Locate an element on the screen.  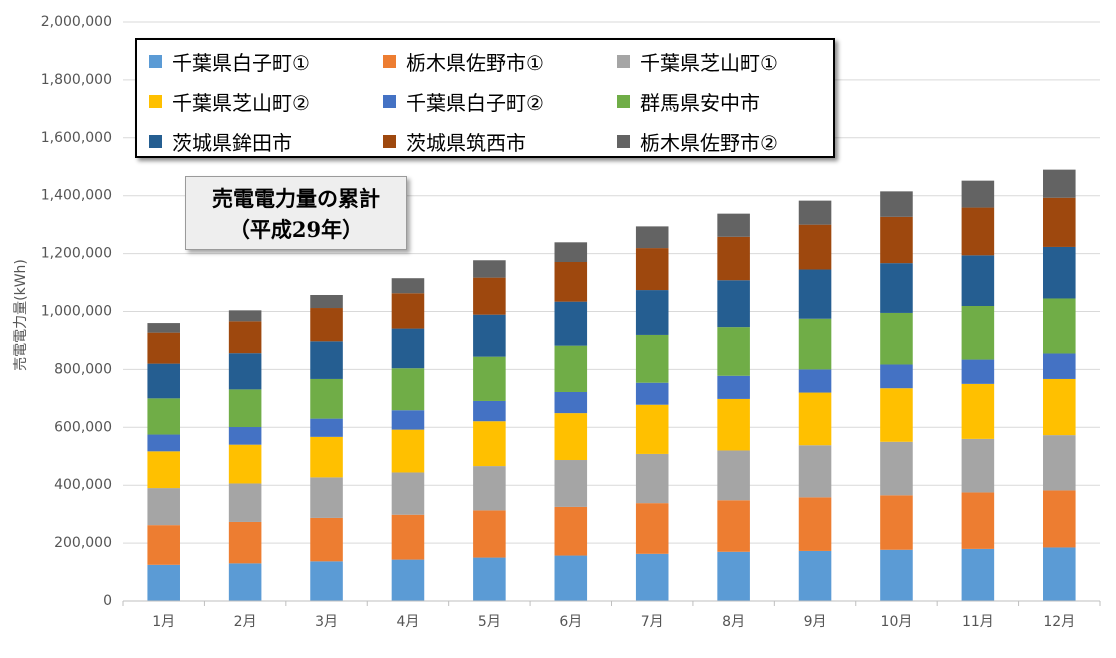
legend-item: 茨城県鉾田市 is located at coordinates (220, 141).